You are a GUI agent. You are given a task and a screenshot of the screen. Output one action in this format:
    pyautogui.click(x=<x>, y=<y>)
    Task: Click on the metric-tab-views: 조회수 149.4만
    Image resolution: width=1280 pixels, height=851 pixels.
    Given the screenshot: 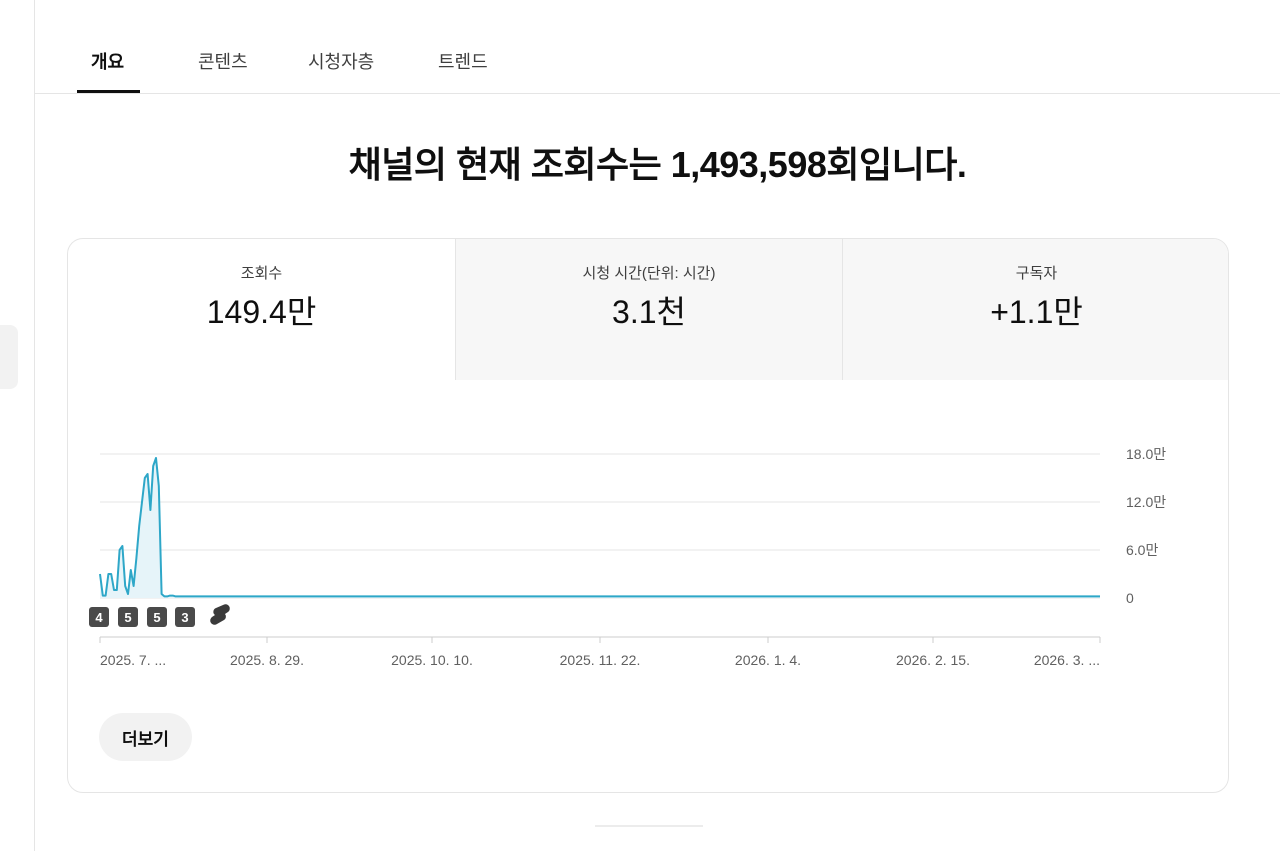 What is the action you would take?
    pyautogui.click(x=261, y=309)
    